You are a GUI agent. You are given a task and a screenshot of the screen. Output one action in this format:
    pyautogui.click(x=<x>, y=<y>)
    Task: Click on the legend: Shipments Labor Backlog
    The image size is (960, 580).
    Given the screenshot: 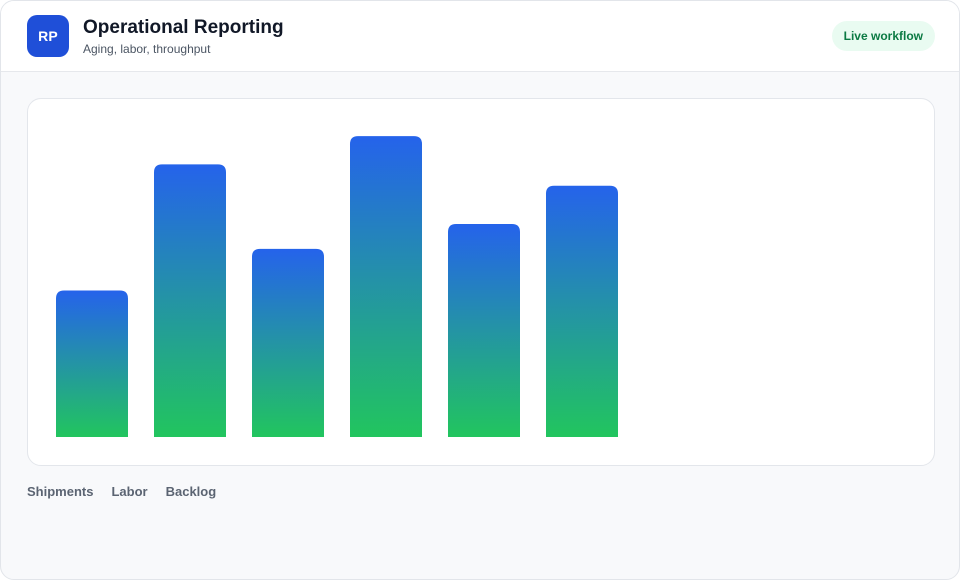 What is the action you would take?
    pyautogui.click(x=121, y=491)
    